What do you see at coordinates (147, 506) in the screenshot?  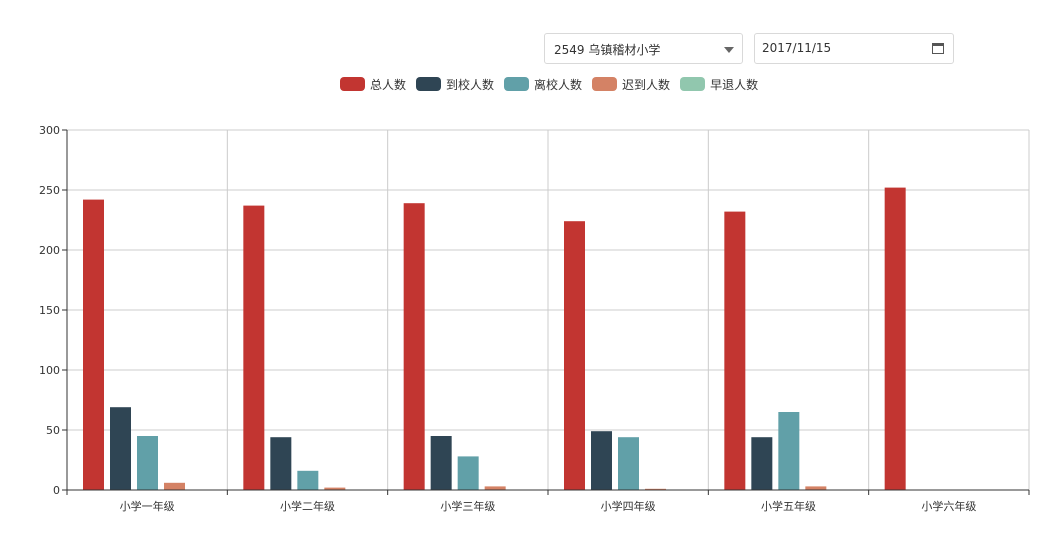 I see `x-tick-label: 小学一年级` at bounding box center [147, 506].